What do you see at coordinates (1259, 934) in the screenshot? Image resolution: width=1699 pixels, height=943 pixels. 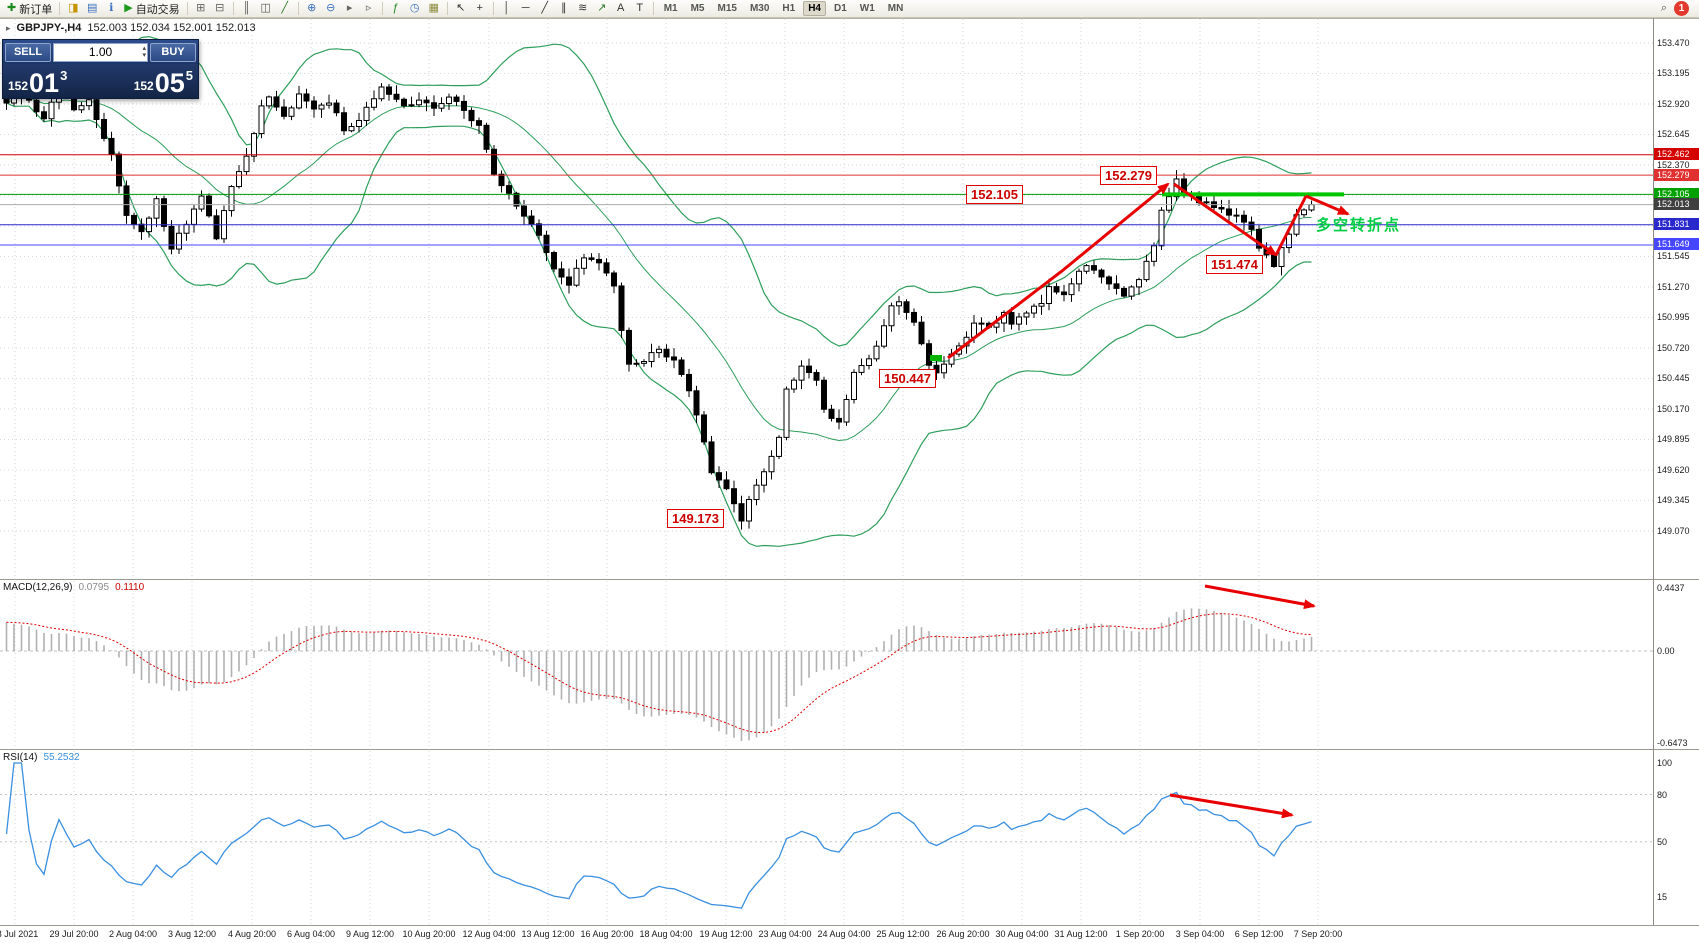 I see `time-axis-label: 6 Sep 12:00` at bounding box center [1259, 934].